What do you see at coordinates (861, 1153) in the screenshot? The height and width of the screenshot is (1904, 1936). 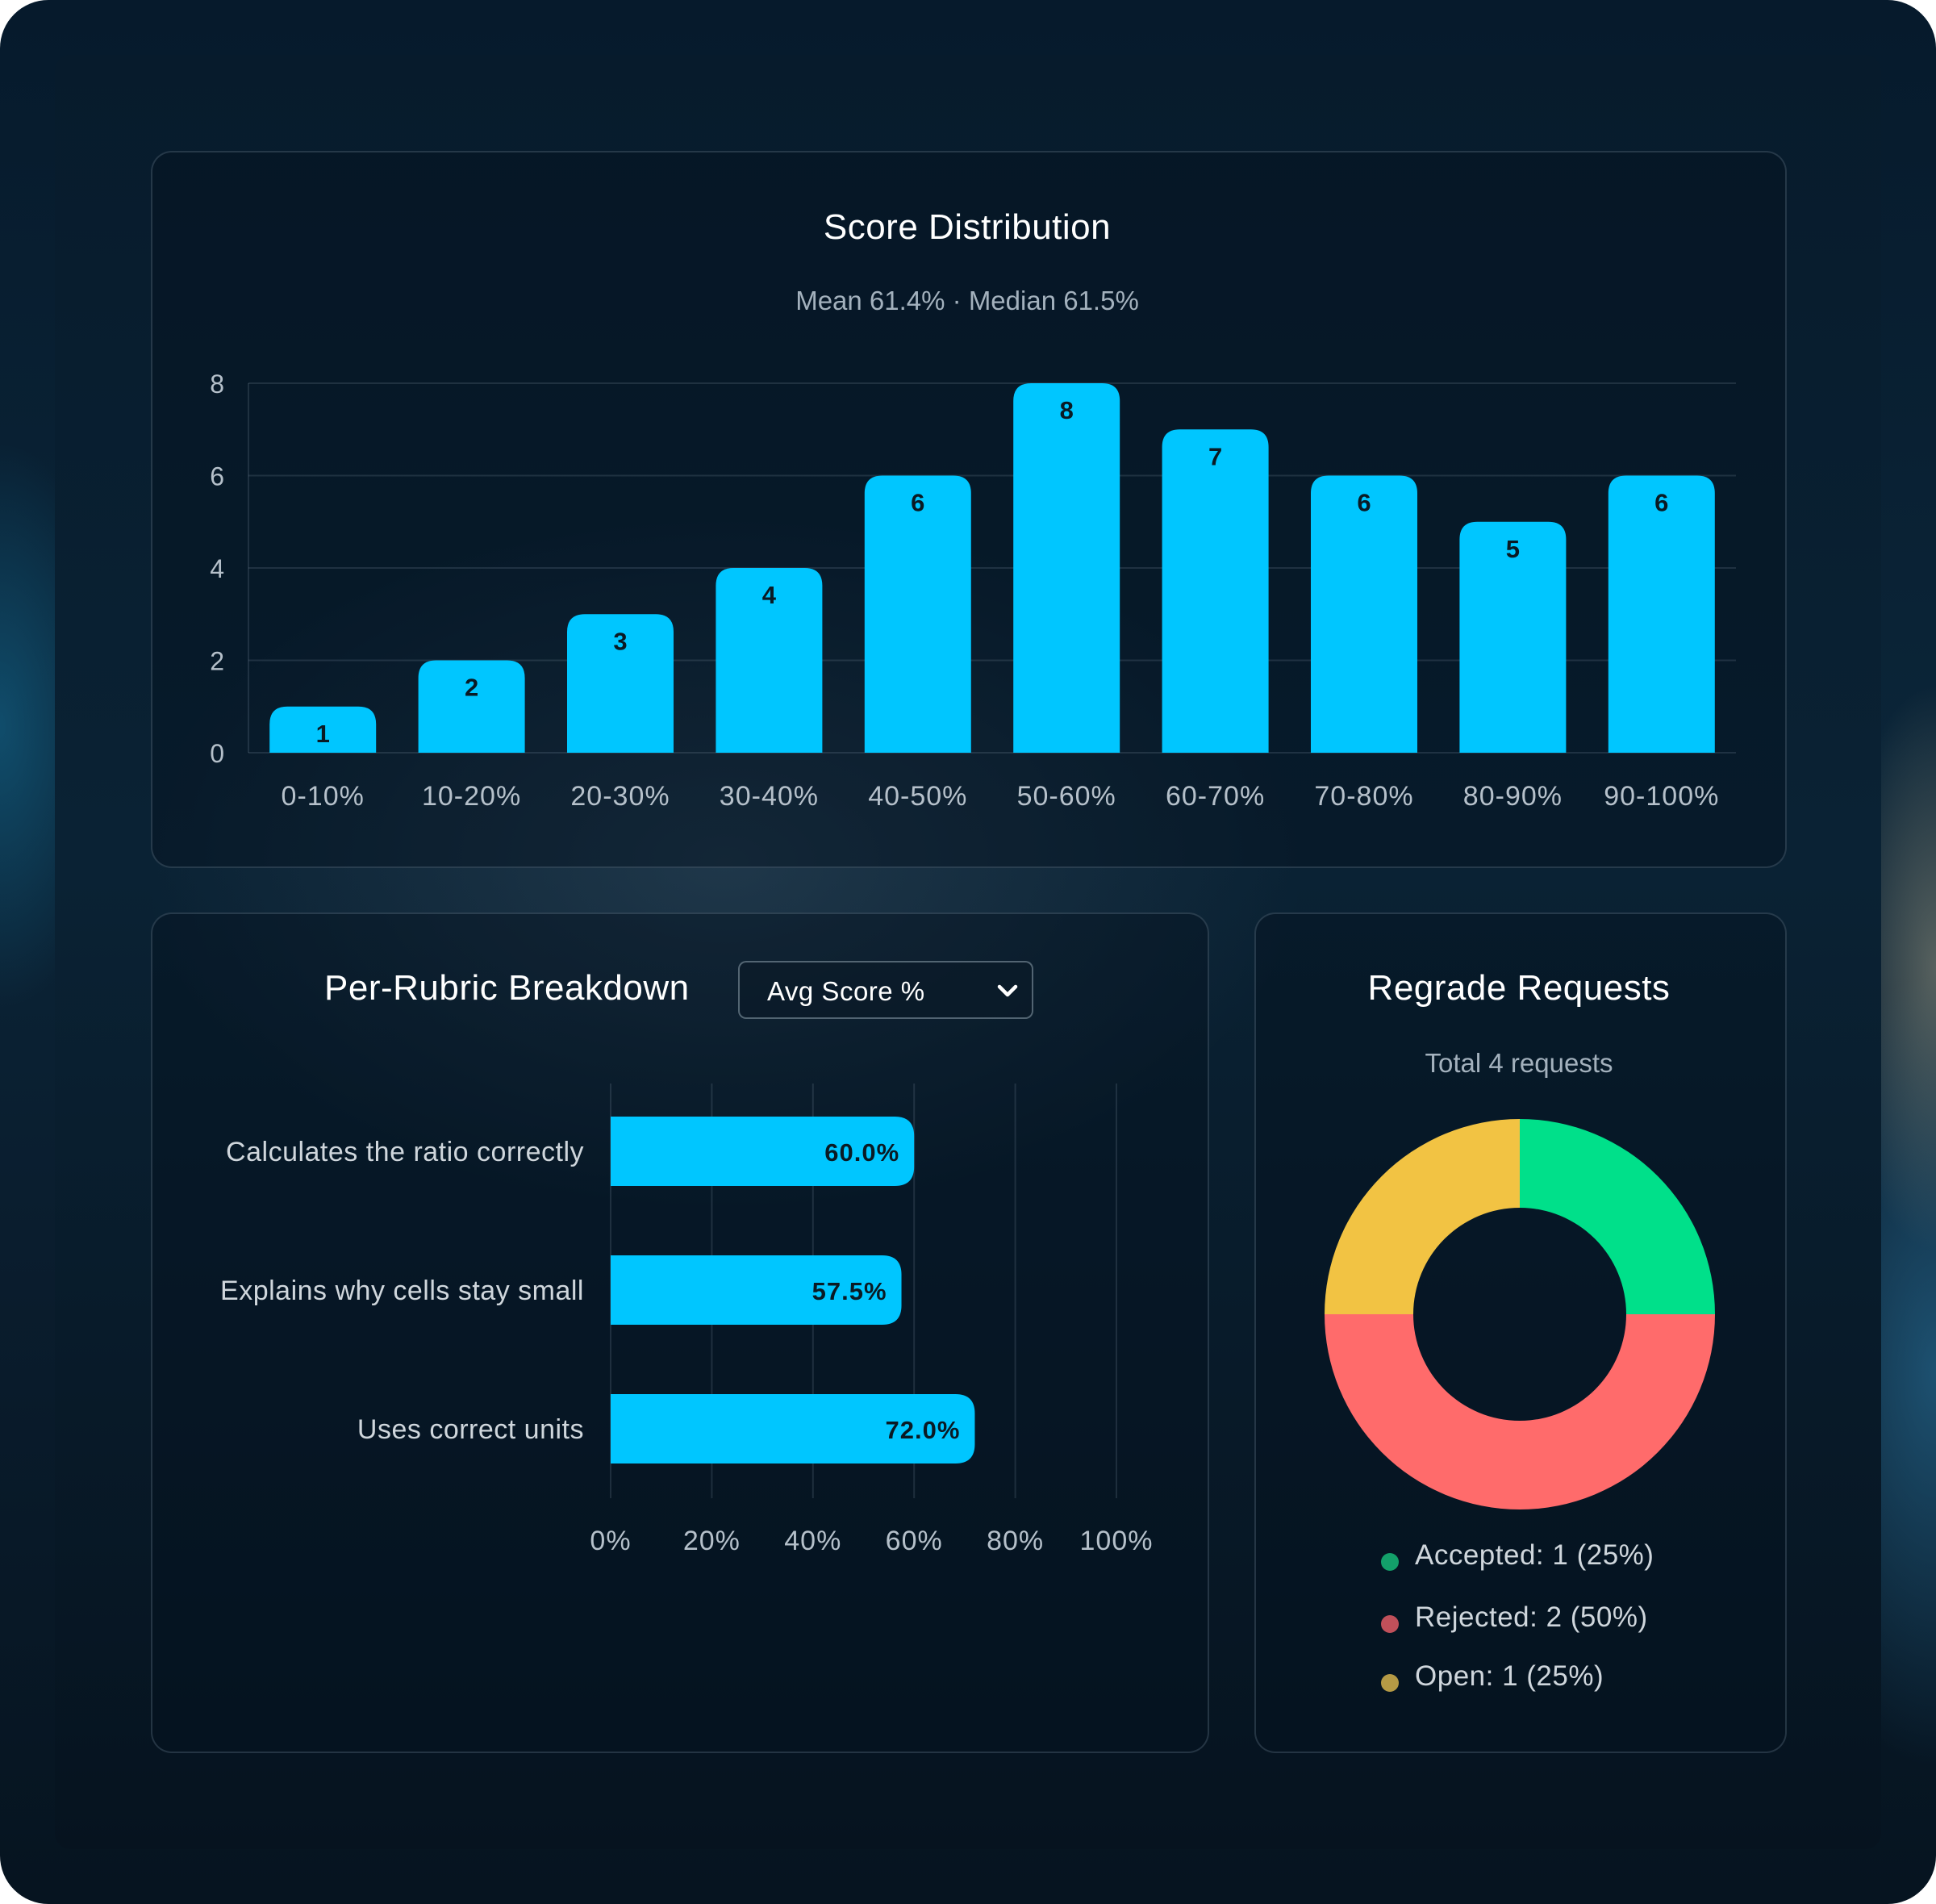 I see `bar-value-label: 60.0%` at bounding box center [861, 1153].